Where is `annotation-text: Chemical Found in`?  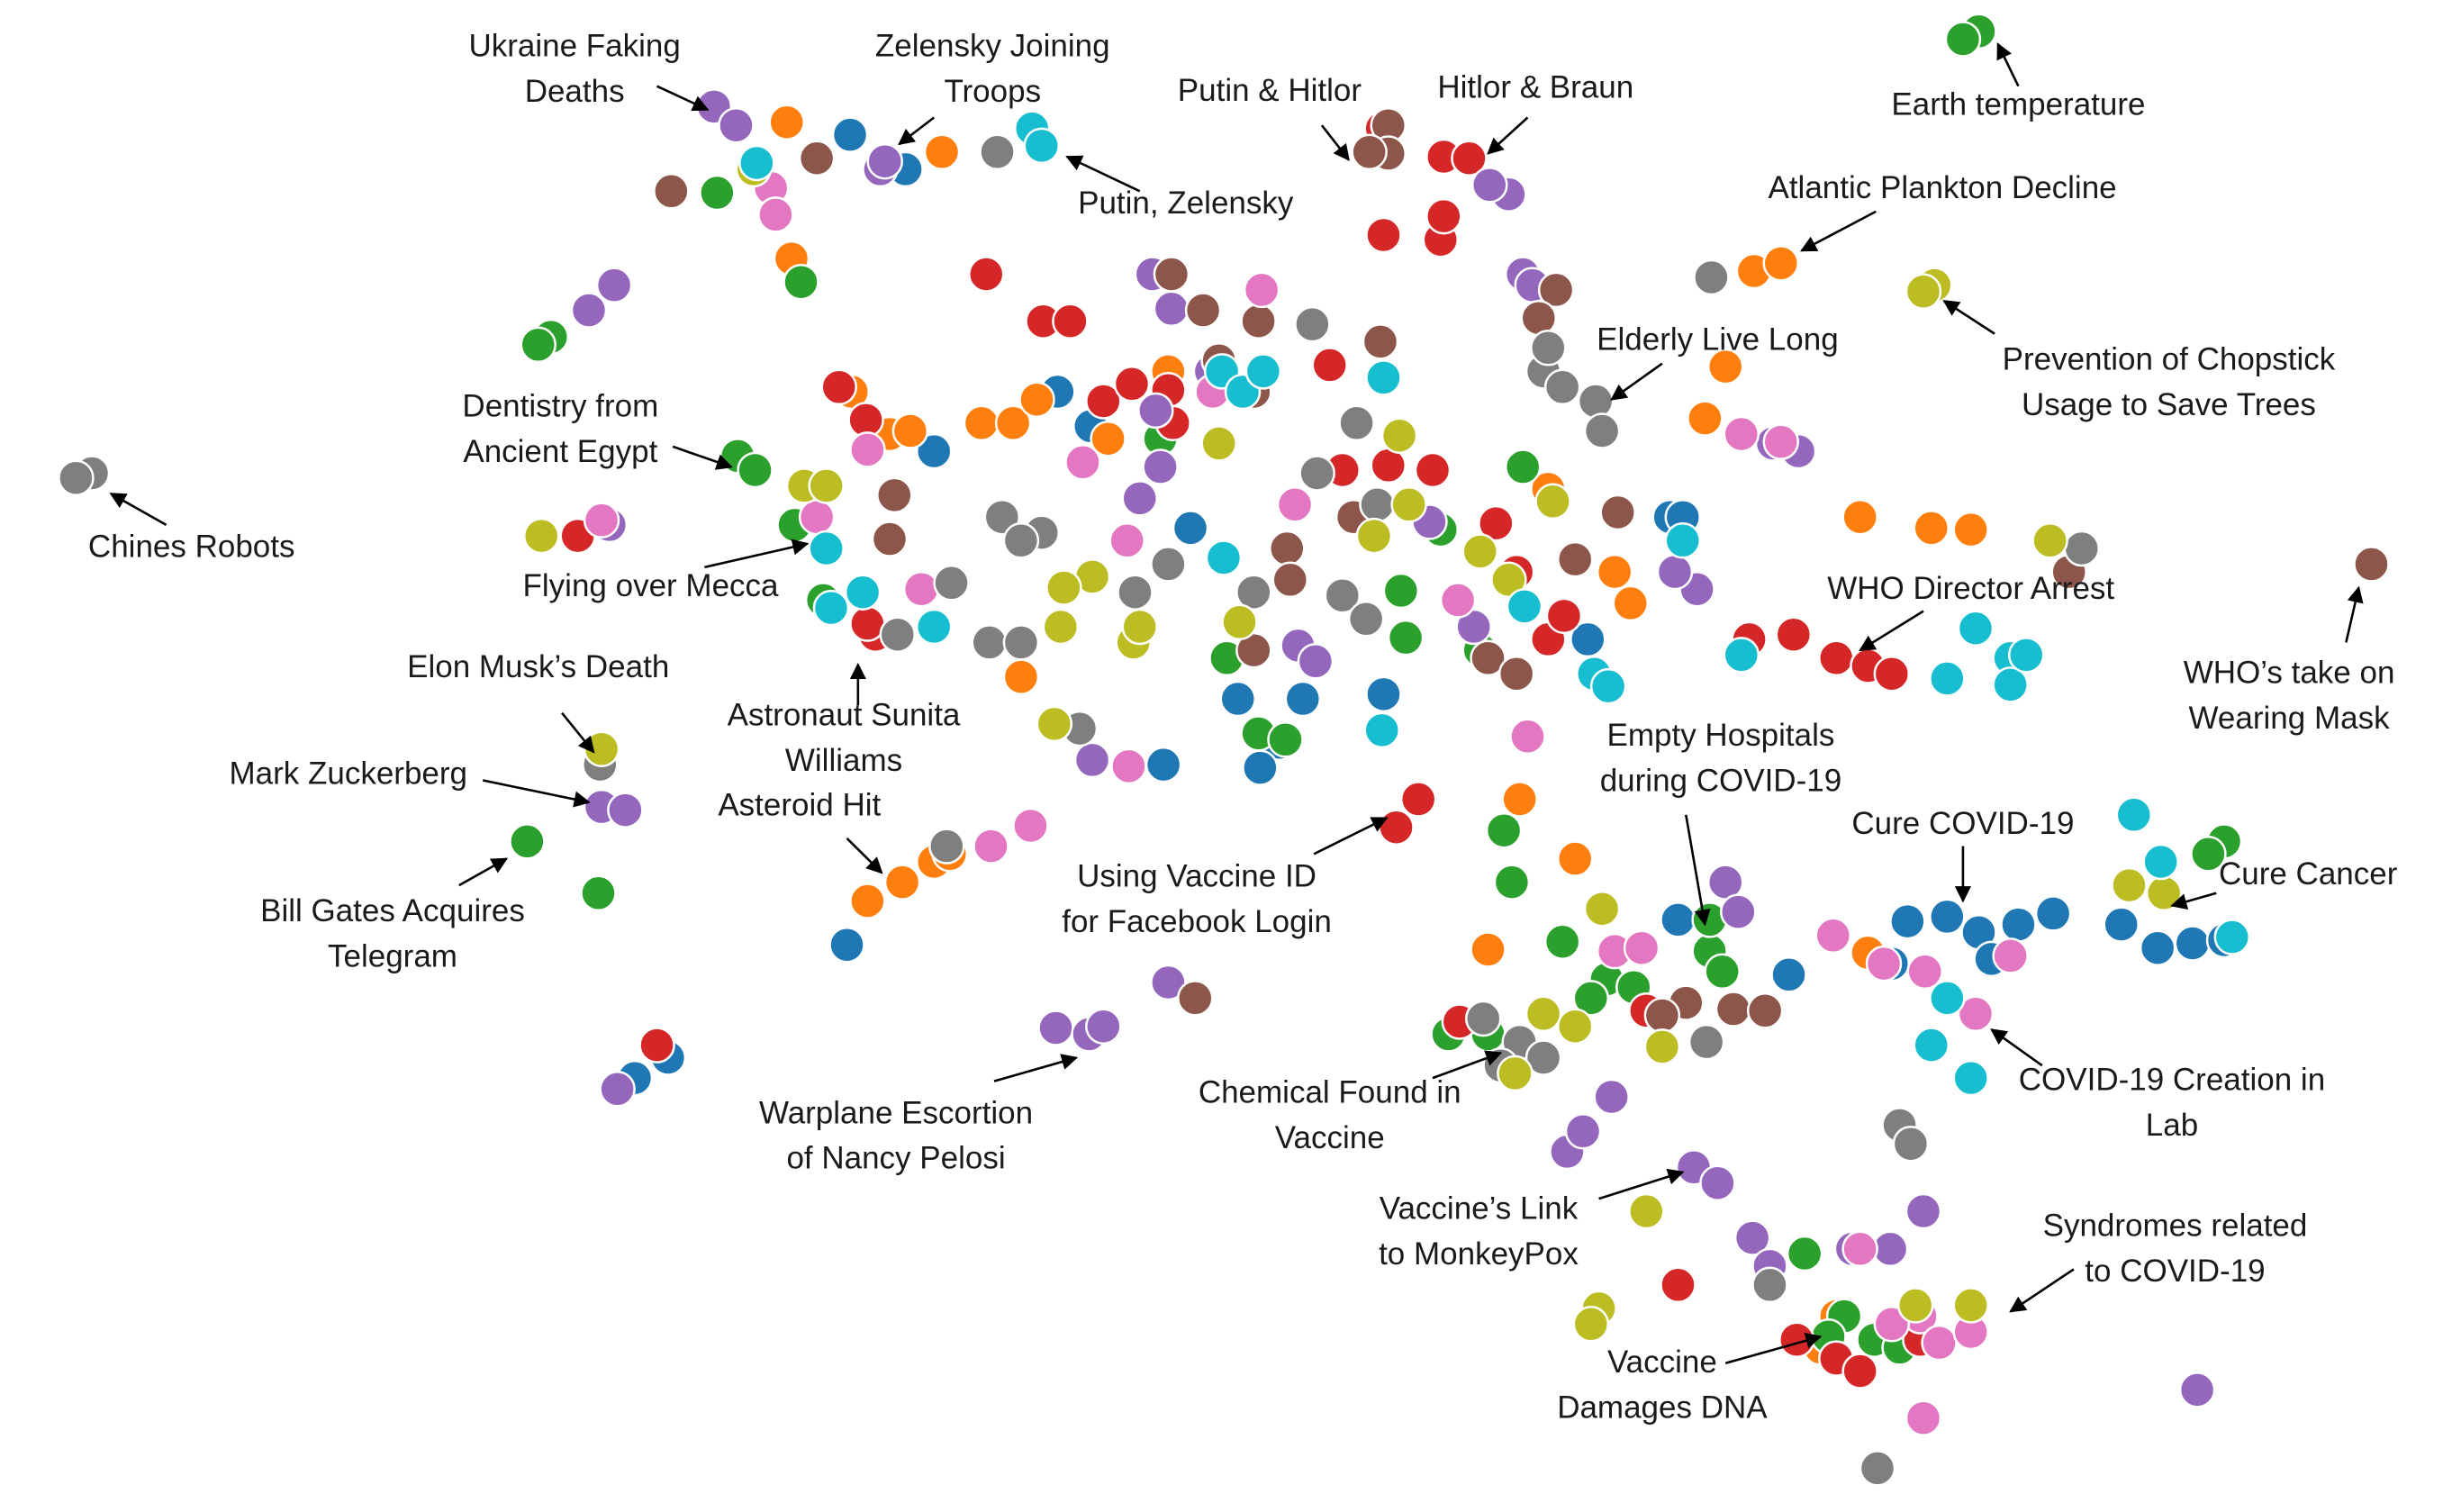 annotation-text: Chemical Found in is located at coordinates (1330, 1092).